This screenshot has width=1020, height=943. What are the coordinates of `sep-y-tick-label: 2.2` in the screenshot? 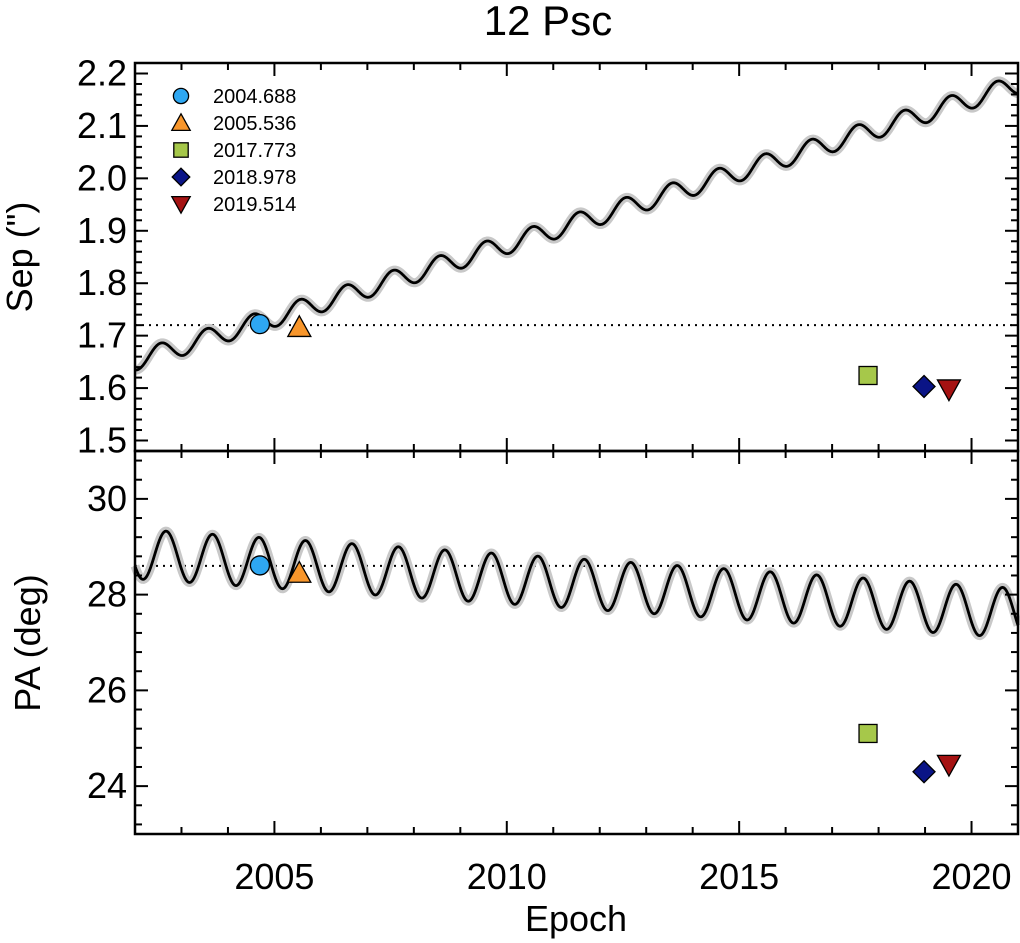 It's located at (102, 72).